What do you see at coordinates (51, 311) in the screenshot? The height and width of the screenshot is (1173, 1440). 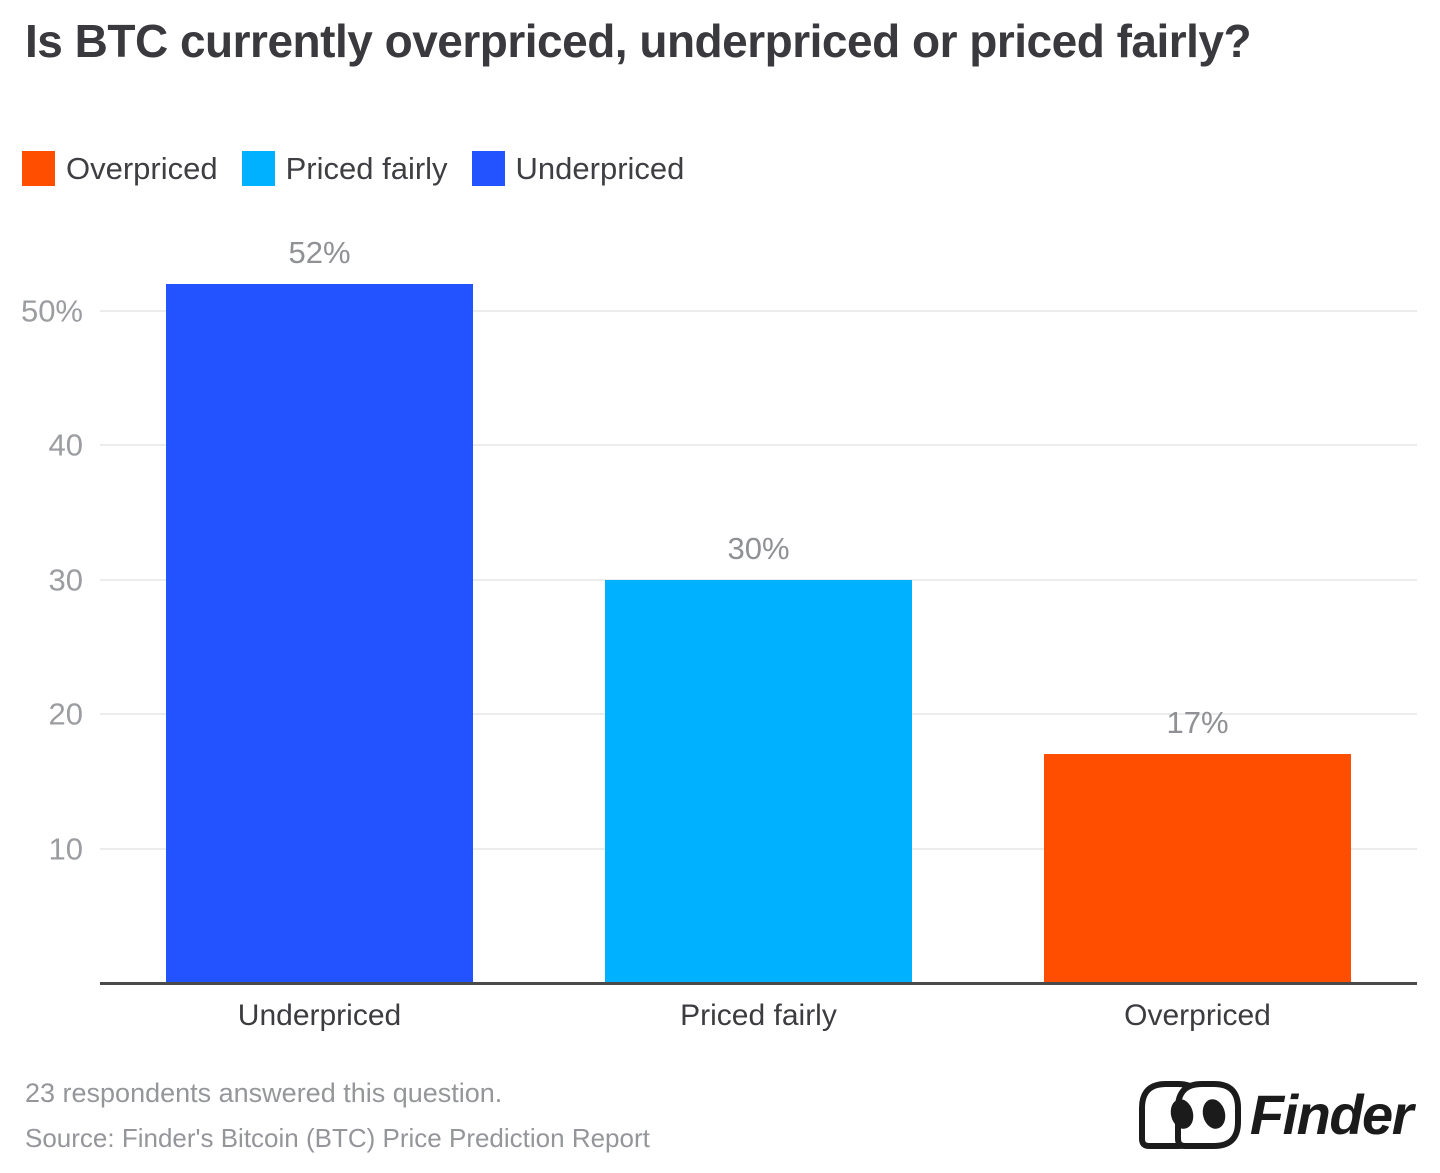 I see `y-axis-tick-label: 50%` at bounding box center [51, 311].